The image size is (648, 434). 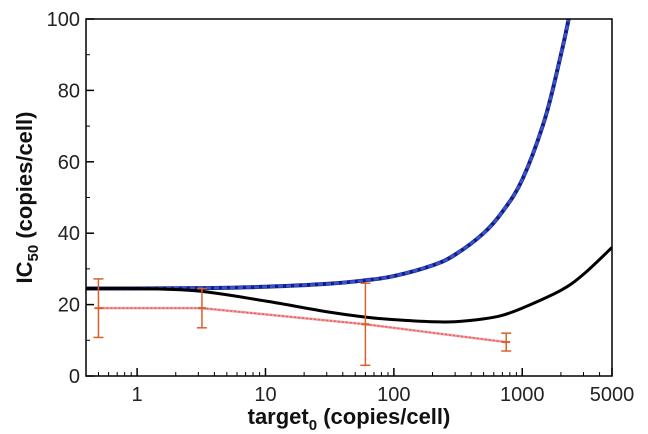 I want to click on x-tick-label: 100, so click(x=393, y=395).